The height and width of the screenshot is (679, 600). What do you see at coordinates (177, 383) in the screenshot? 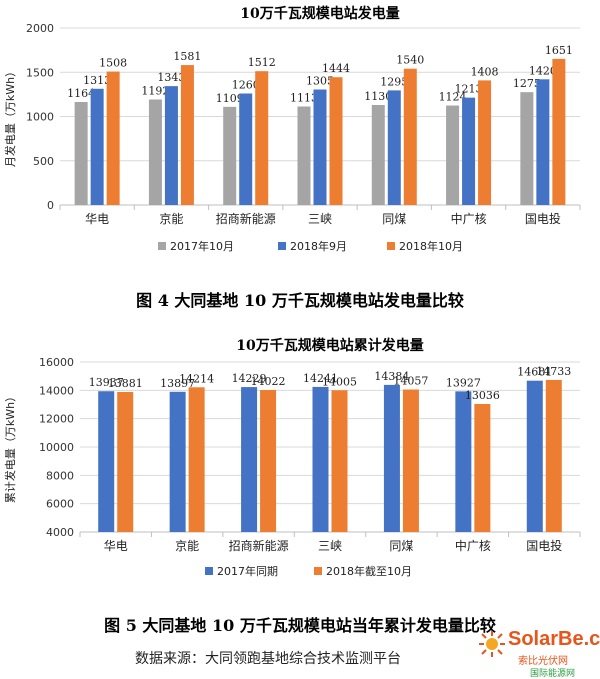
I see `data-label: 13897` at bounding box center [177, 383].